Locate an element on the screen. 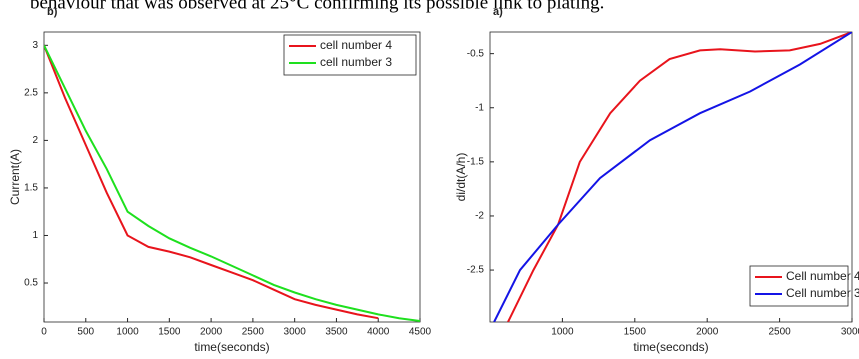  legend-label: cell number 3 is located at coordinates (356, 62).